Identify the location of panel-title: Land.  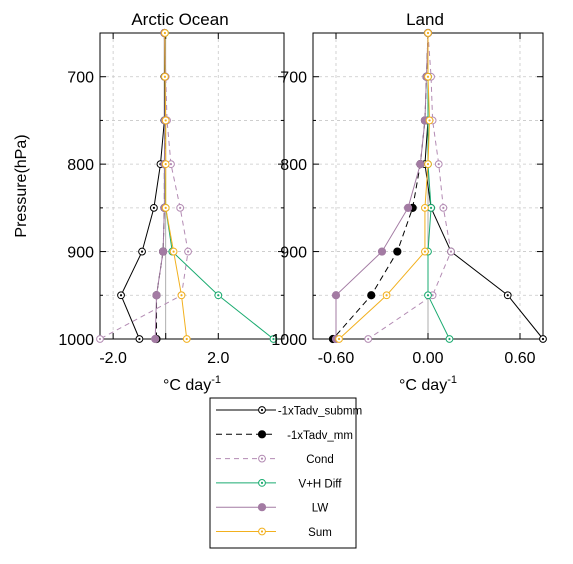
(425, 19).